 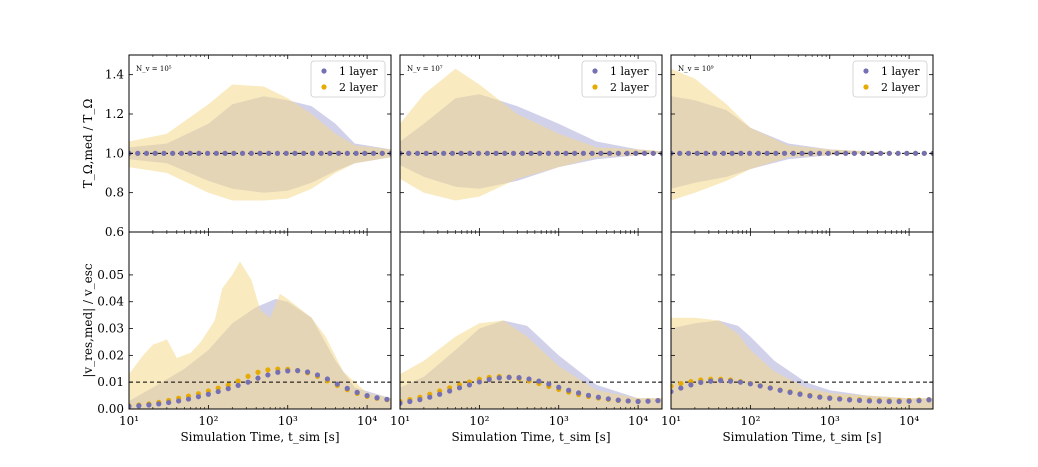 What do you see at coordinates (110, 302) in the screenshot?
I see `y-tick-label: 0.04` at bounding box center [110, 302].